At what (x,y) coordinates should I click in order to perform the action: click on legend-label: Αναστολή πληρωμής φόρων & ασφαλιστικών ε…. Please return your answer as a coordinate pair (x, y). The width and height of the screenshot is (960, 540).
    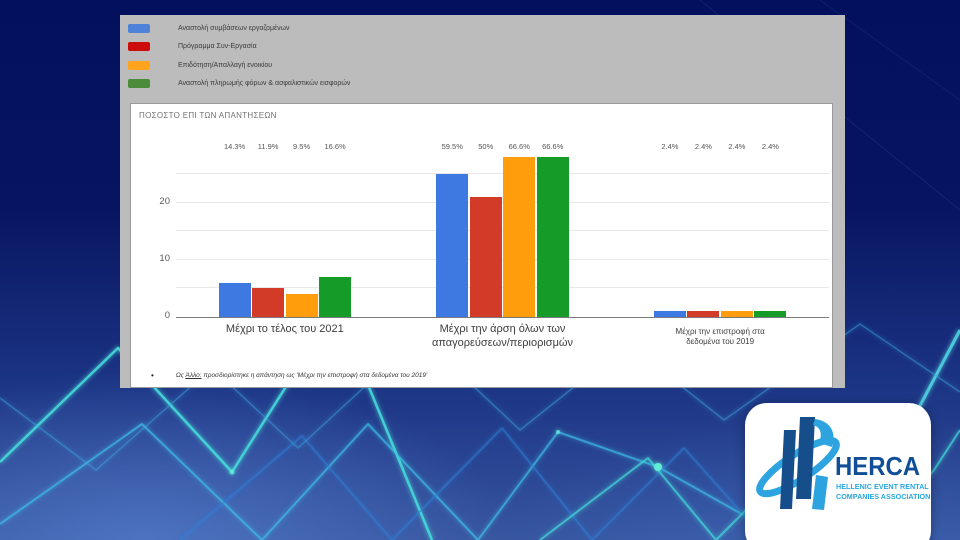
    Looking at the image, I should click on (264, 83).